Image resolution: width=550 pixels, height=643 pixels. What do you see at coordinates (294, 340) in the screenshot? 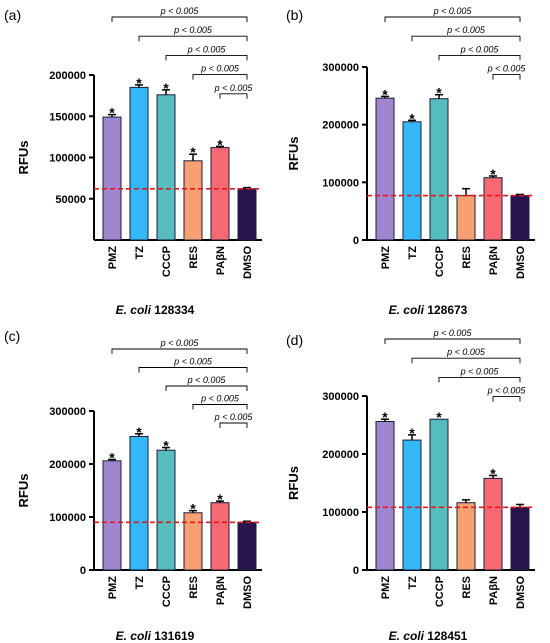
I see `panel-label: (d)` at bounding box center [294, 340].